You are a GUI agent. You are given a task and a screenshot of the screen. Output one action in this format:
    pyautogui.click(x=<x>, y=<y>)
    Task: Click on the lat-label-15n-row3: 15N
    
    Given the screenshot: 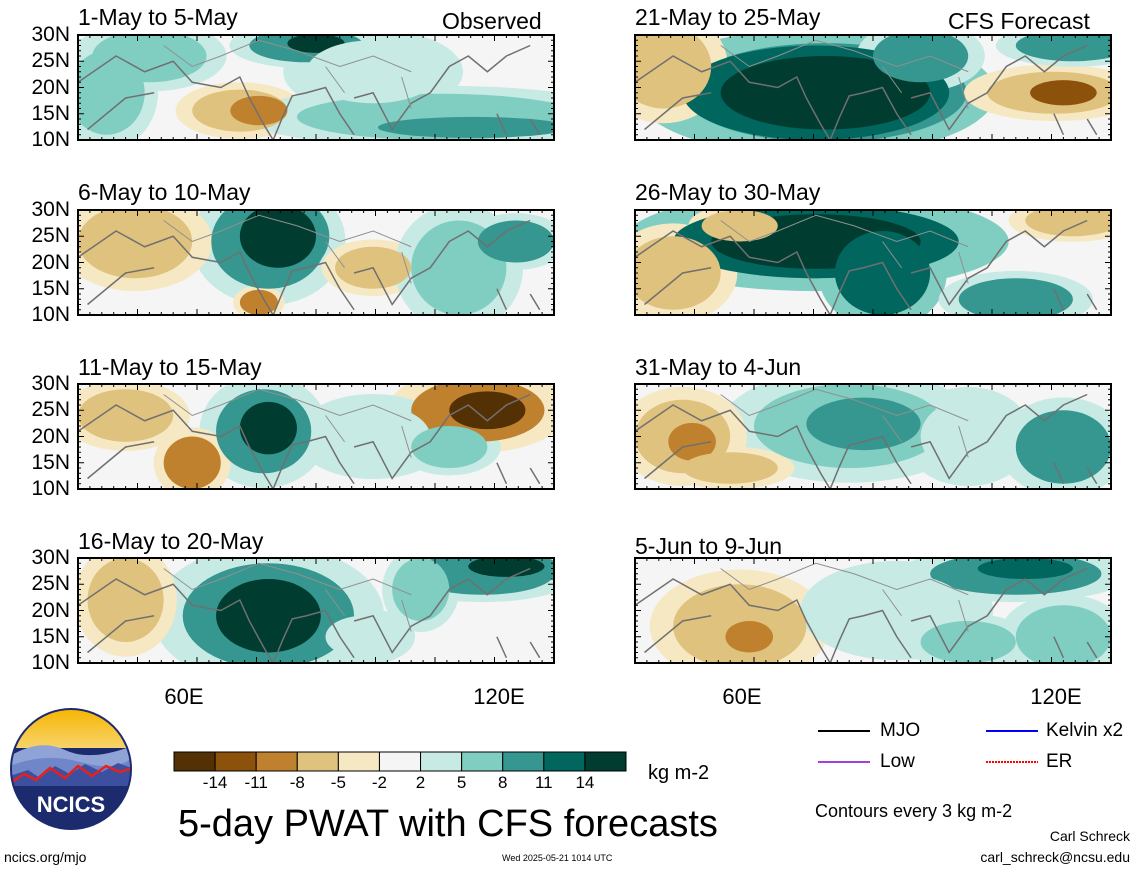 What is the action you would take?
    pyautogui.click(x=50, y=462)
    